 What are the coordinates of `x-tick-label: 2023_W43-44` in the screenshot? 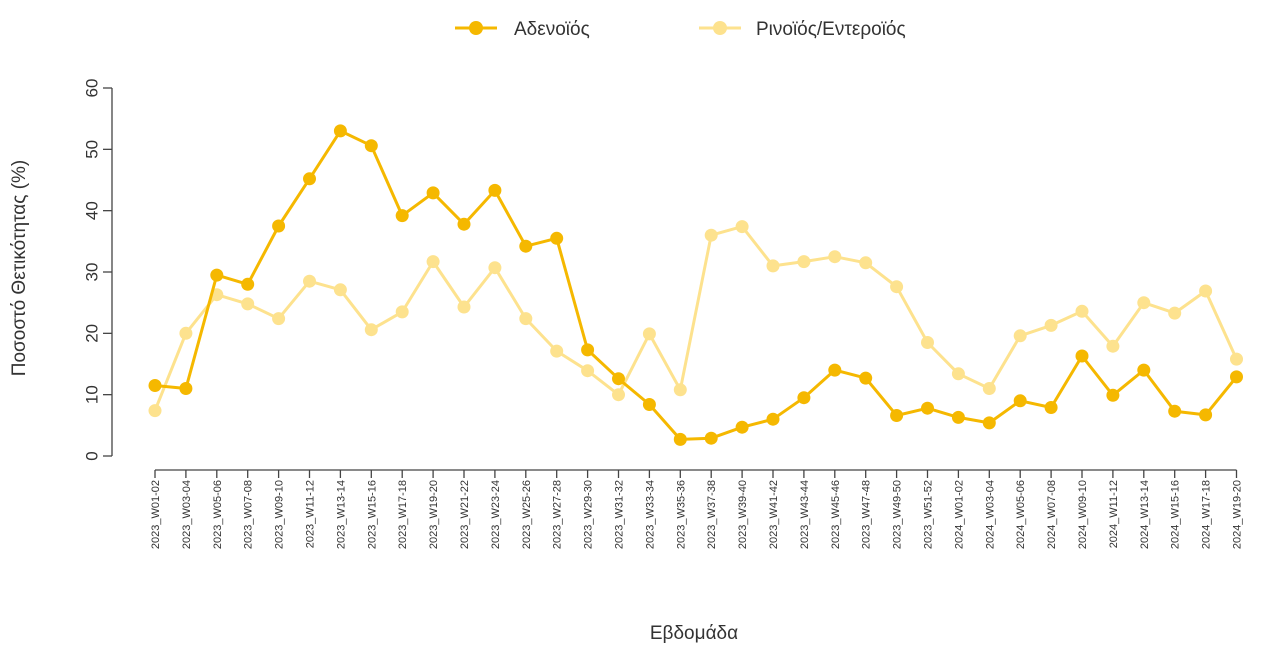 It's located at (805, 514).